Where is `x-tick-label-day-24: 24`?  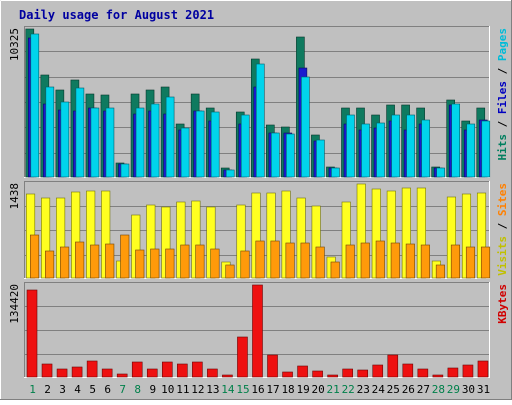 x-tick-label-day-24: 24 is located at coordinates (379, 389).